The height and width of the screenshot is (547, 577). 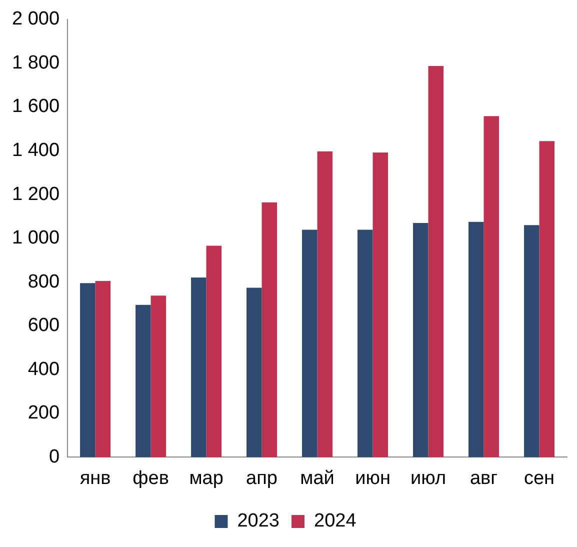 What do you see at coordinates (44, 281) in the screenshot?
I see `y-tick-label: 800` at bounding box center [44, 281].